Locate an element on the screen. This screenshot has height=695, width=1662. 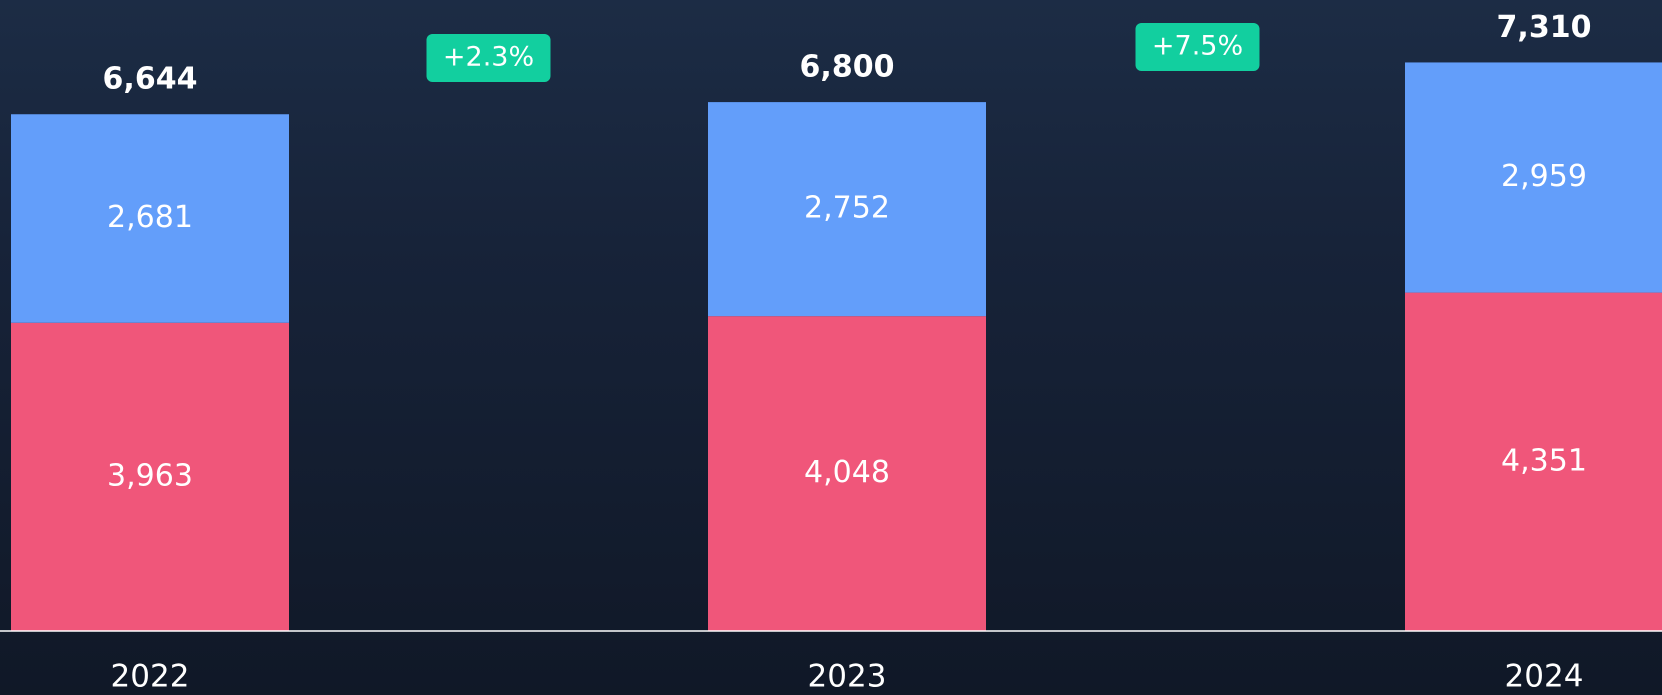
x-tick-label: 2022 is located at coordinates (150, 677).